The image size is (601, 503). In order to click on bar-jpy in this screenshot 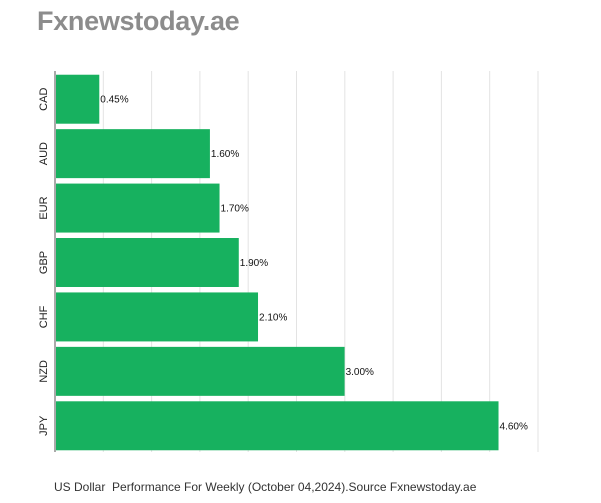, I will do `click(277, 426)`.